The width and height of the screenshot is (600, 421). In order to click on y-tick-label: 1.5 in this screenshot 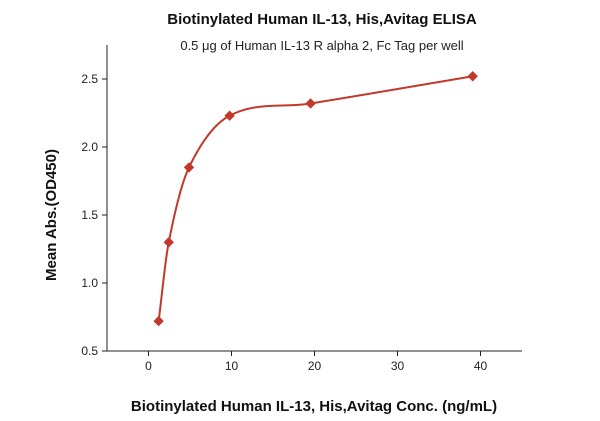, I will do `click(89, 215)`.